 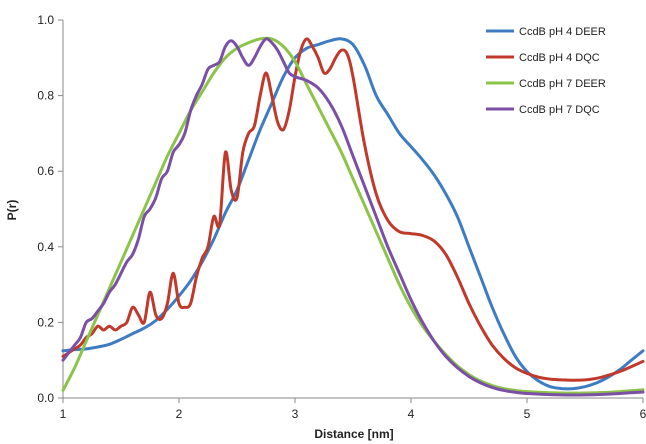 What do you see at coordinates (50, 209) in the screenshot?
I see `y-axis-ticks: 0.0 0.2 0.4 0.6 0.8 1.0` at bounding box center [50, 209].